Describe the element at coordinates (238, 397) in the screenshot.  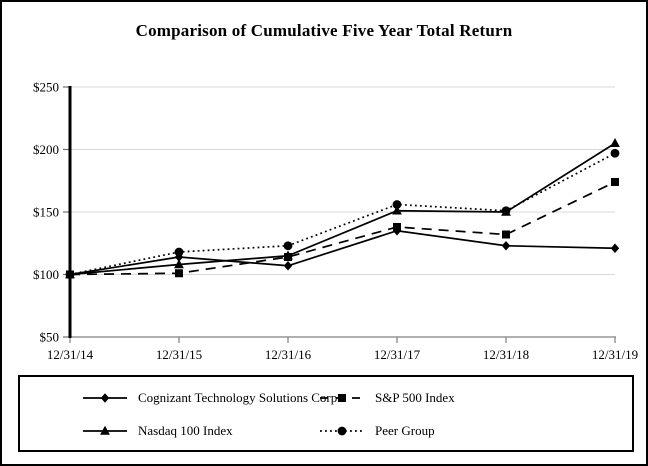
I see `legend-label: Cognizant Technology Solutions Corp` at that location.